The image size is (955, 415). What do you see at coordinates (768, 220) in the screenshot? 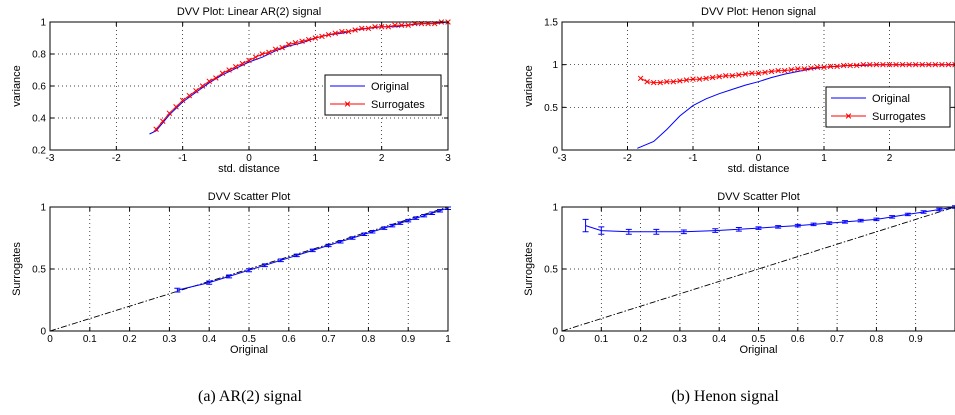
I see `series-points` at bounding box center [768, 220].